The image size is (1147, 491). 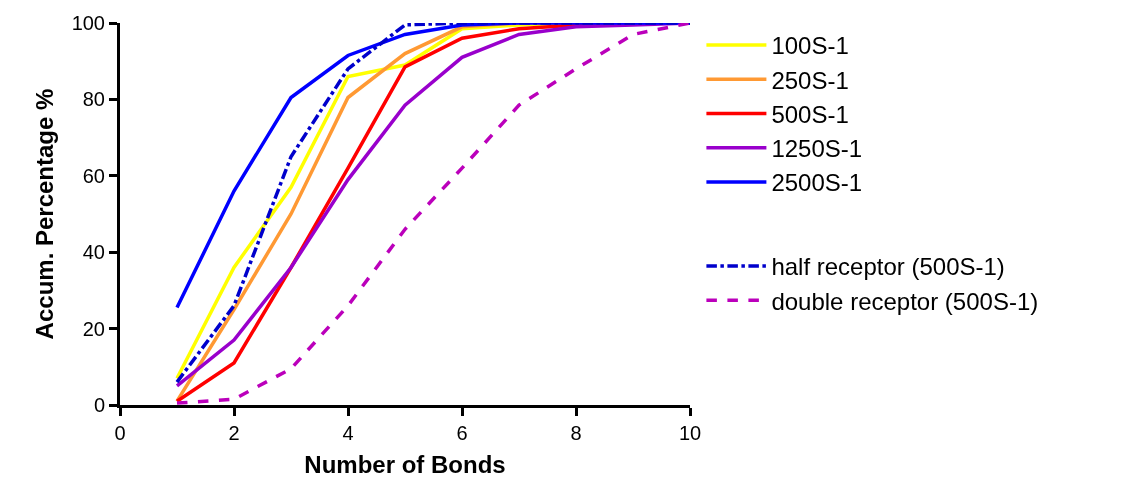 What do you see at coordinates (348, 433) in the screenshot?
I see `x-tick-label: 4` at bounding box center [348, 433].